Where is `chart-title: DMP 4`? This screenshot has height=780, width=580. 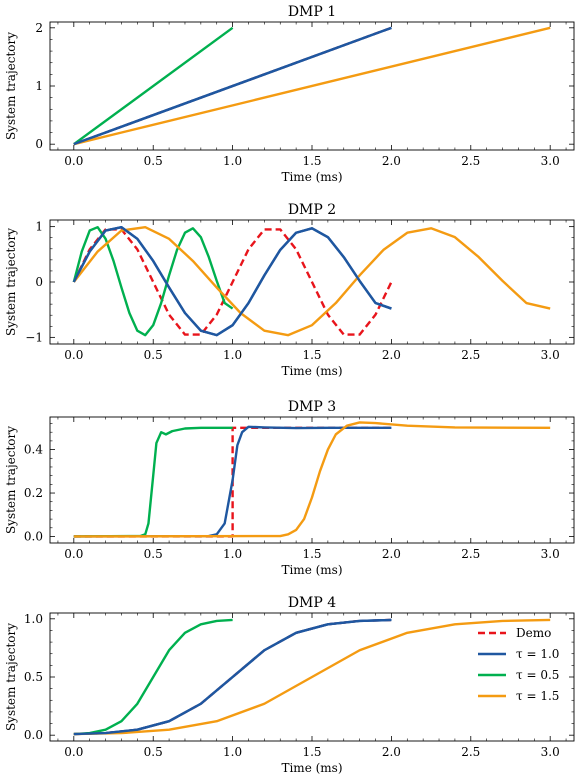 chart-title: DMP 4 is located at coordinates (312, 603).